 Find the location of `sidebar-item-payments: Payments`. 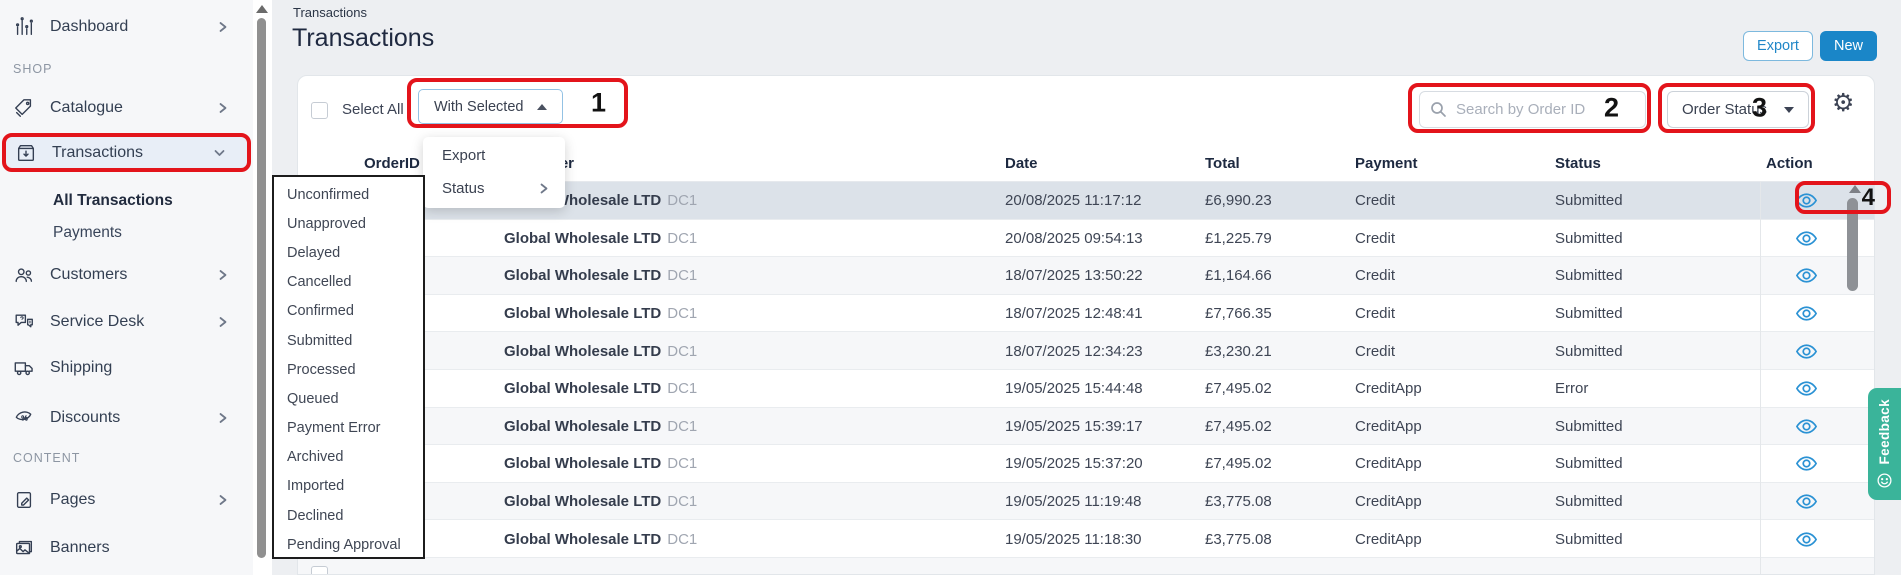

sidebar-item-payments: Payments is located at coordinates (87, 232).